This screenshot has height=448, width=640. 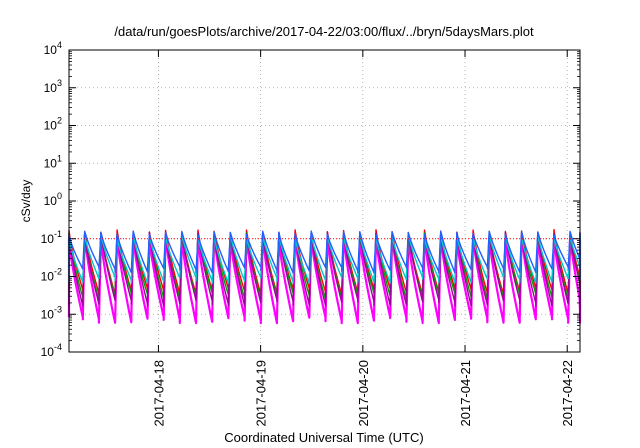 I want to click on y-tick-label: 10⁰, so click(x=53, y=199).